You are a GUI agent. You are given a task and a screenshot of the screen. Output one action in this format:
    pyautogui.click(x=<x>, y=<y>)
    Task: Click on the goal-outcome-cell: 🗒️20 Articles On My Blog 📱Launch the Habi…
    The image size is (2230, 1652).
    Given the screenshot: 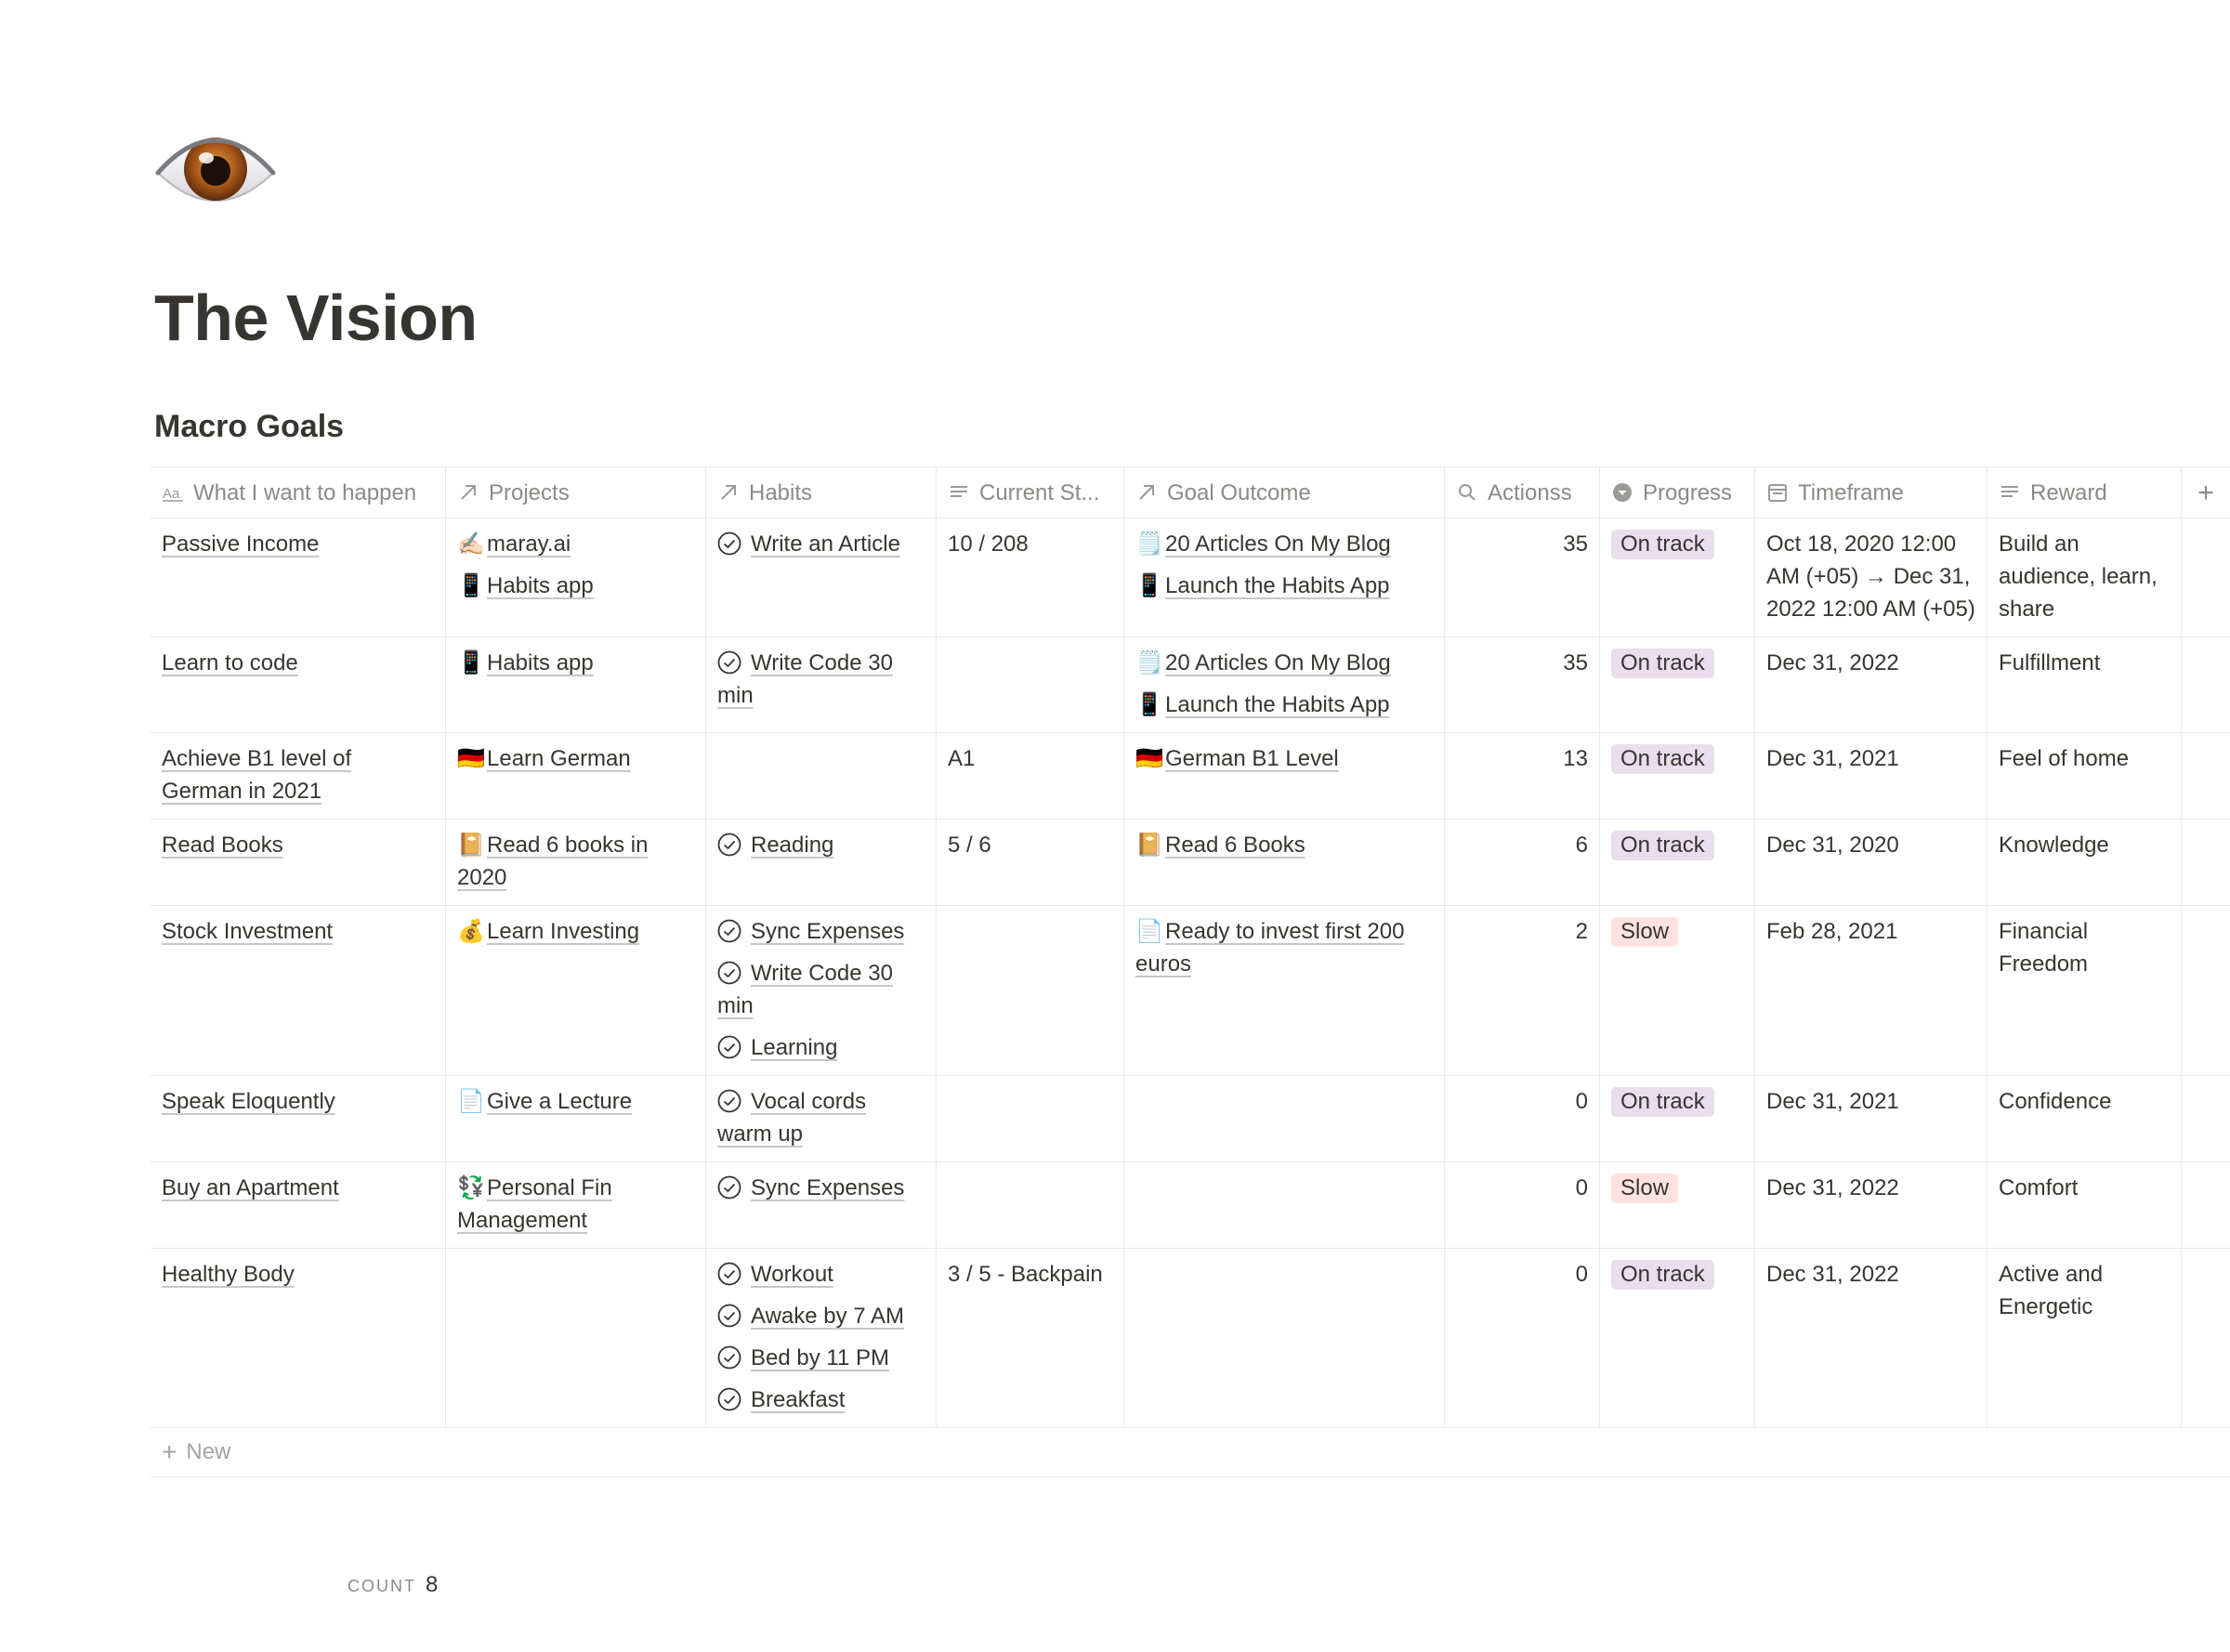 What is the action you would take?
    pyautogui.click(x=1284, y=684)
    